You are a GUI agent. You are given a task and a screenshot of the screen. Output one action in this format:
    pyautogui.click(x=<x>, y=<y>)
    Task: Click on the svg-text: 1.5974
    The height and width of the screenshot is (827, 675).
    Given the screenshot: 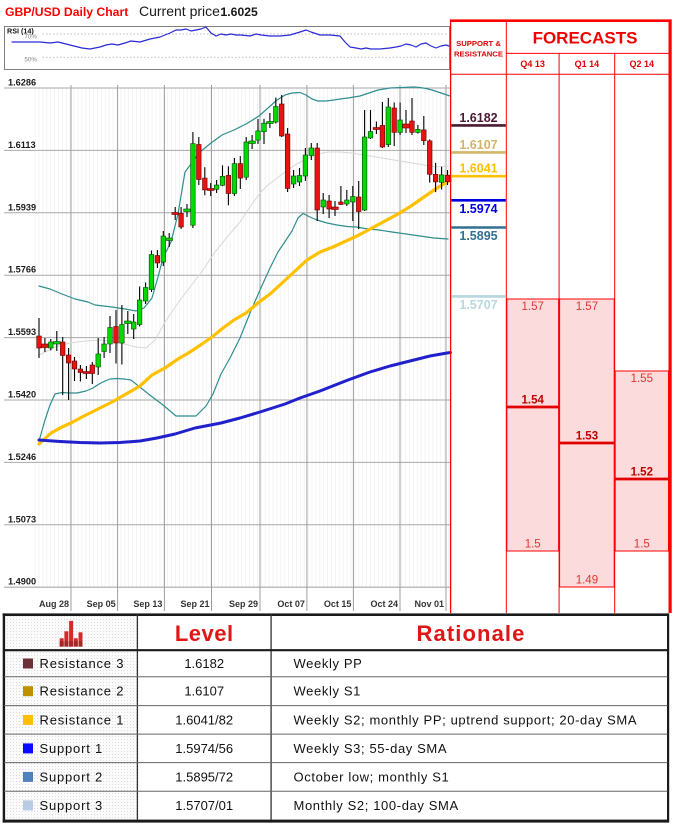 What is the action you would take?
    pyautogui.click(x=478, y=209)
    